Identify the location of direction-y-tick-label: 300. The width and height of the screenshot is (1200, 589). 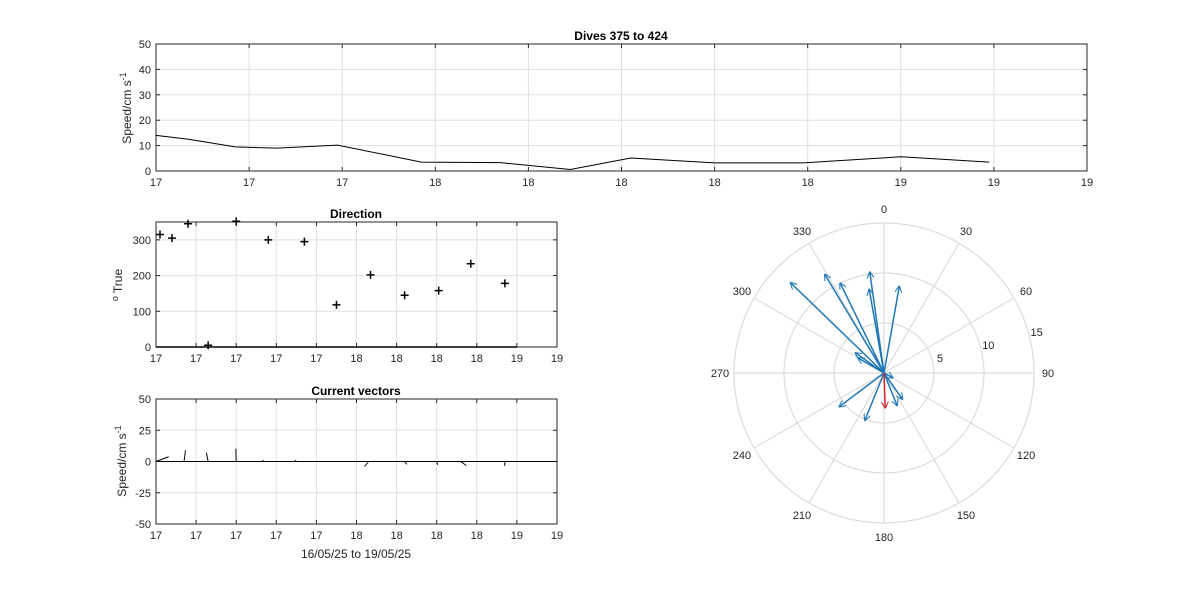
(142, 241).